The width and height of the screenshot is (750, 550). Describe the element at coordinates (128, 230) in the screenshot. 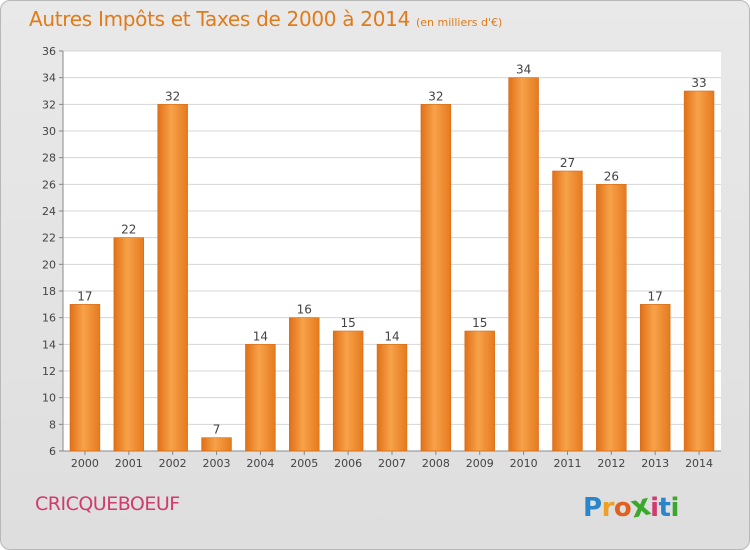

I see `data-label: 22` at that location.